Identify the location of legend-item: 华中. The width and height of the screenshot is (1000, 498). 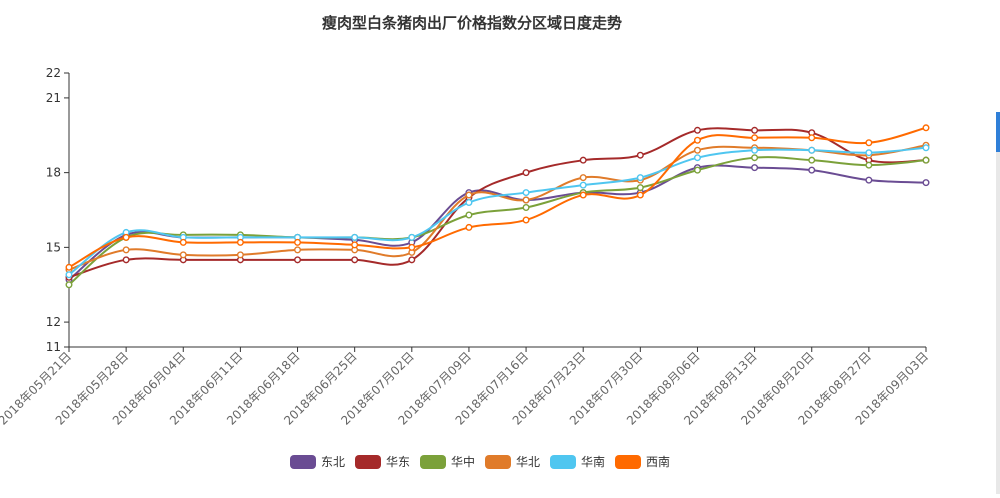
(447, 461).